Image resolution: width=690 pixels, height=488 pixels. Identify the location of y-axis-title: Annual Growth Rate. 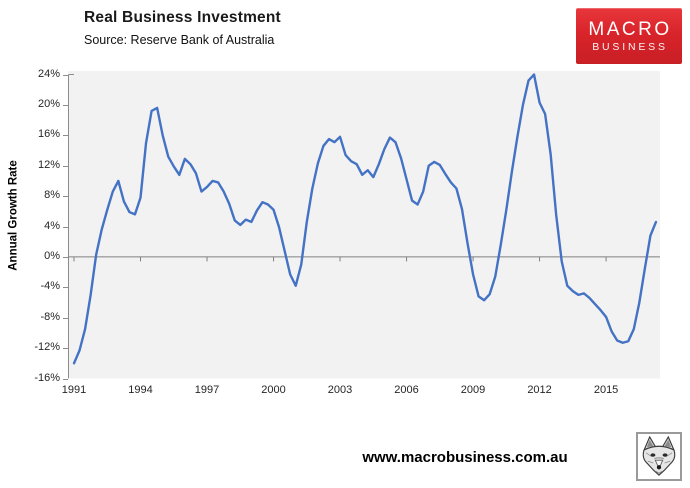
(13, 215).